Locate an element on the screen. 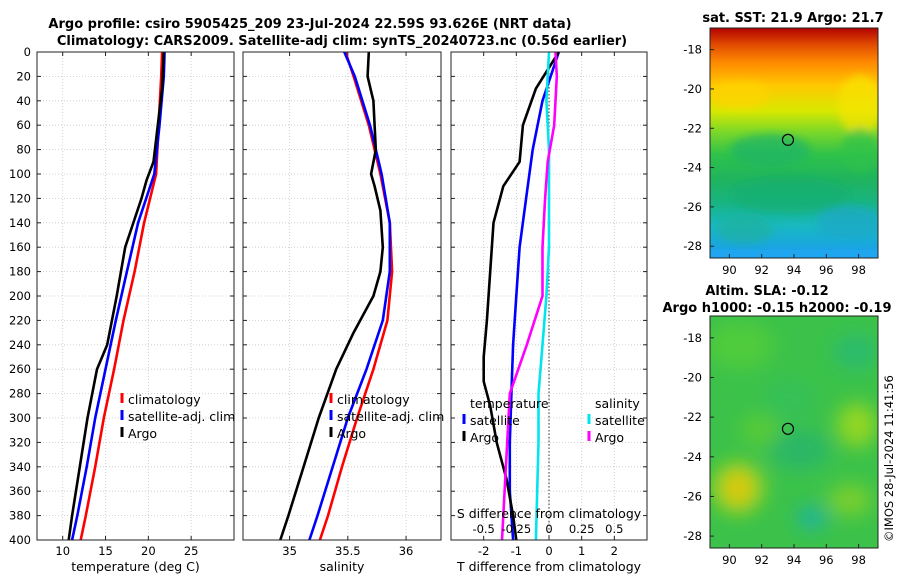 The image size is (900, 580). x-tick-label: -2 is located at coordinates (483, 551).